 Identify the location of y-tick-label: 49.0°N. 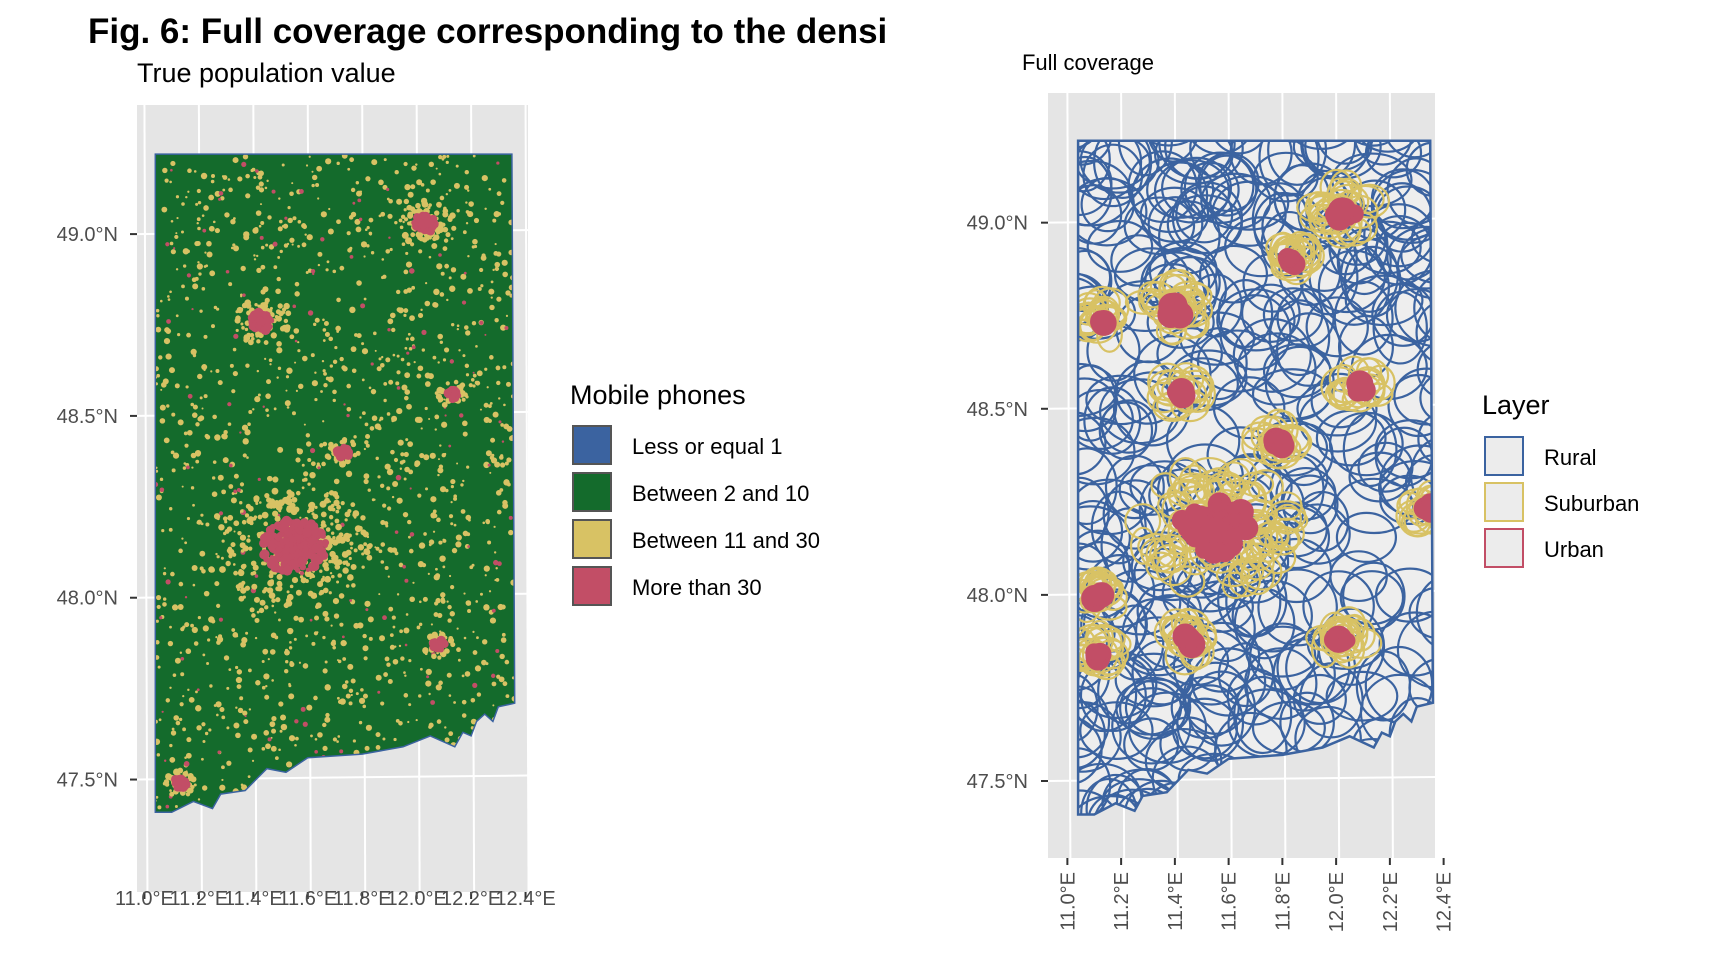
(997, 224).